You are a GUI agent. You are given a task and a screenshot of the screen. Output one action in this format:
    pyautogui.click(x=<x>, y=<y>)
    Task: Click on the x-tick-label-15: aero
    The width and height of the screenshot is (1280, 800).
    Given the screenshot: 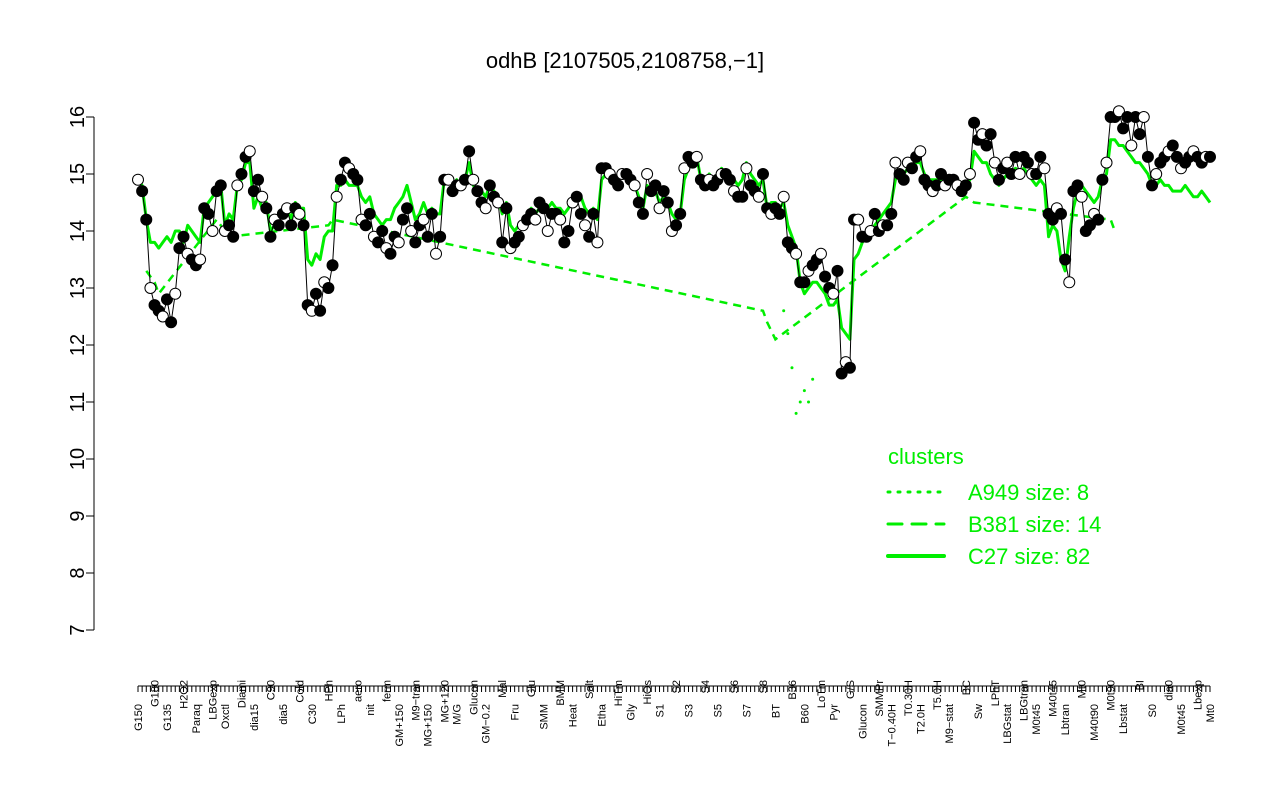 What is the action you would take?
    pyautogui.click(x=358, y=691)
    